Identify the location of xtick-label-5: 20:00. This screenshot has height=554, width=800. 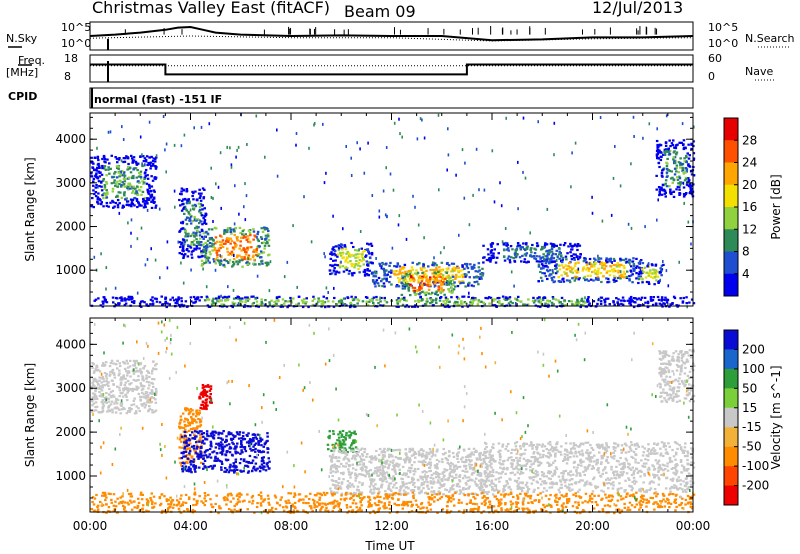
(592, 526).